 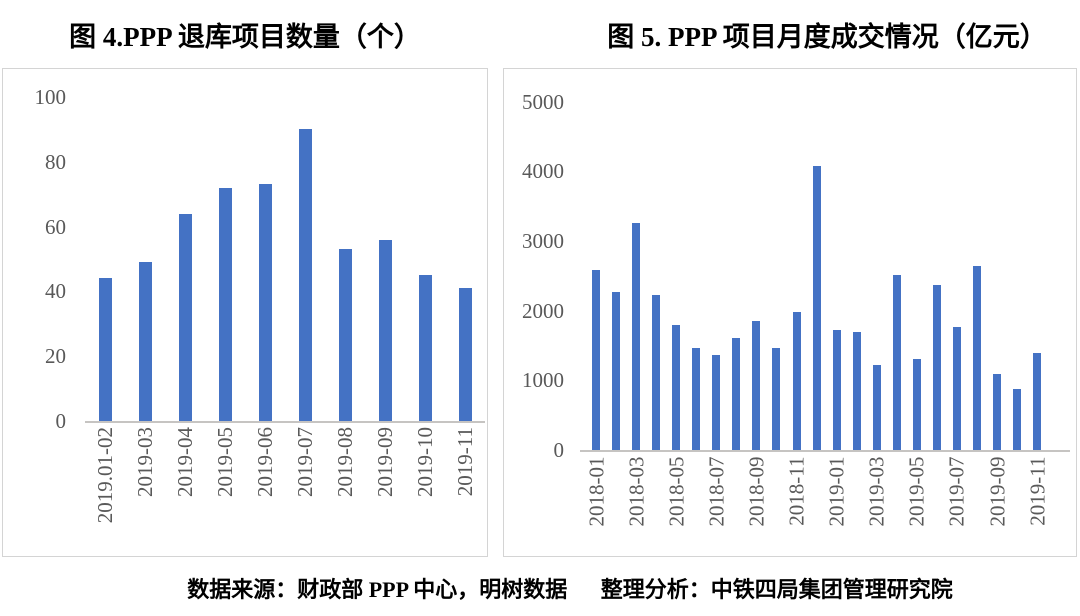 What do you see at coordinates (55, 161) in the screenshot?
I see `y-tick-label: 80` at bounding box center [55, 161].